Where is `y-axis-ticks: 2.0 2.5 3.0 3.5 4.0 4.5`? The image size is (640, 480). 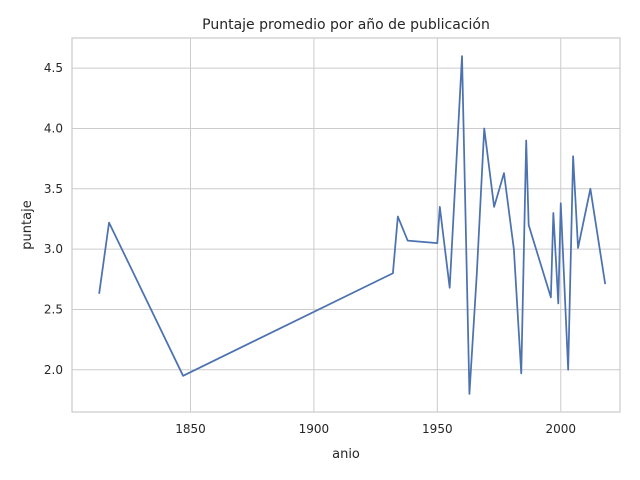 y-axis-ticks: 2.0 2.5 3.0 3.5 4.0 4.5 is located at coordinates (53, 219).